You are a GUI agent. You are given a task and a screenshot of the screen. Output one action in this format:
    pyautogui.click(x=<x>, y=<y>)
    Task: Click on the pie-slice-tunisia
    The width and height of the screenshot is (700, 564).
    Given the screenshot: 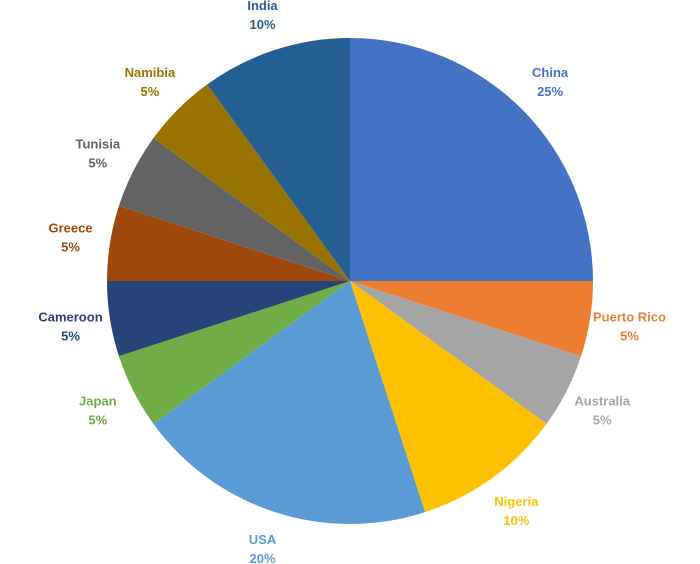 What is the action you would take?
    pyautogui.click(x=234, y=209)
    